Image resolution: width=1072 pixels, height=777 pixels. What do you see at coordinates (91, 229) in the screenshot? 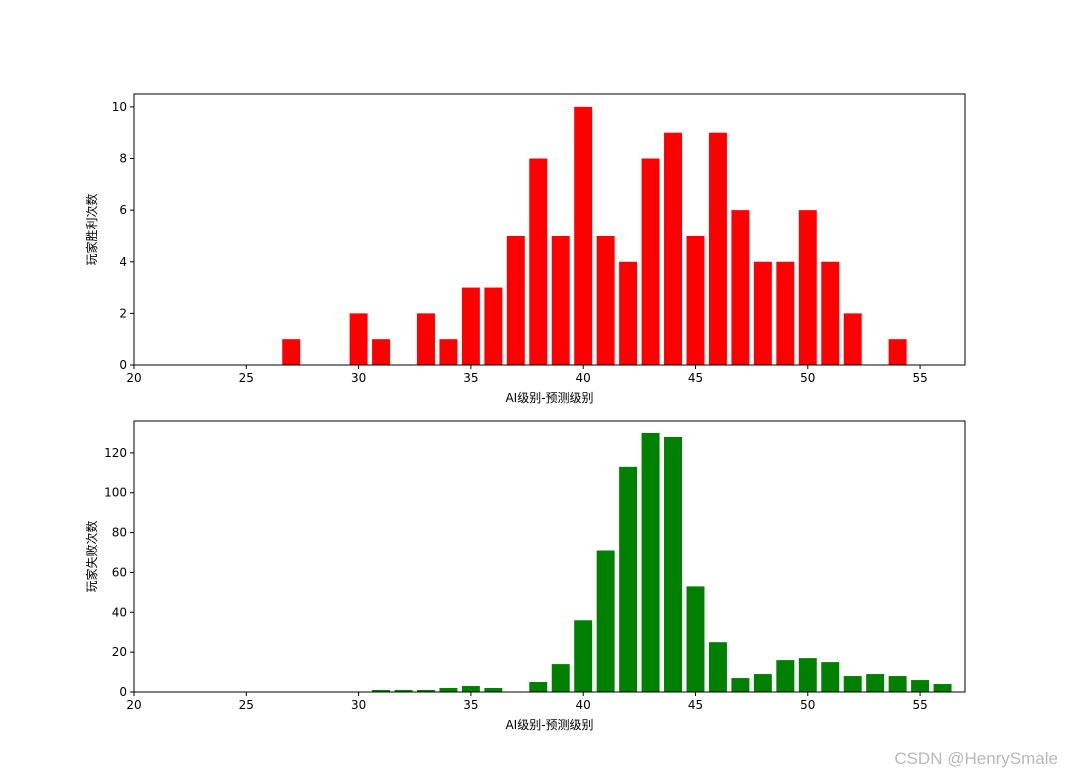
I see `y-axis-label: 玩家胜利次数` at bounding box center [91, 229].